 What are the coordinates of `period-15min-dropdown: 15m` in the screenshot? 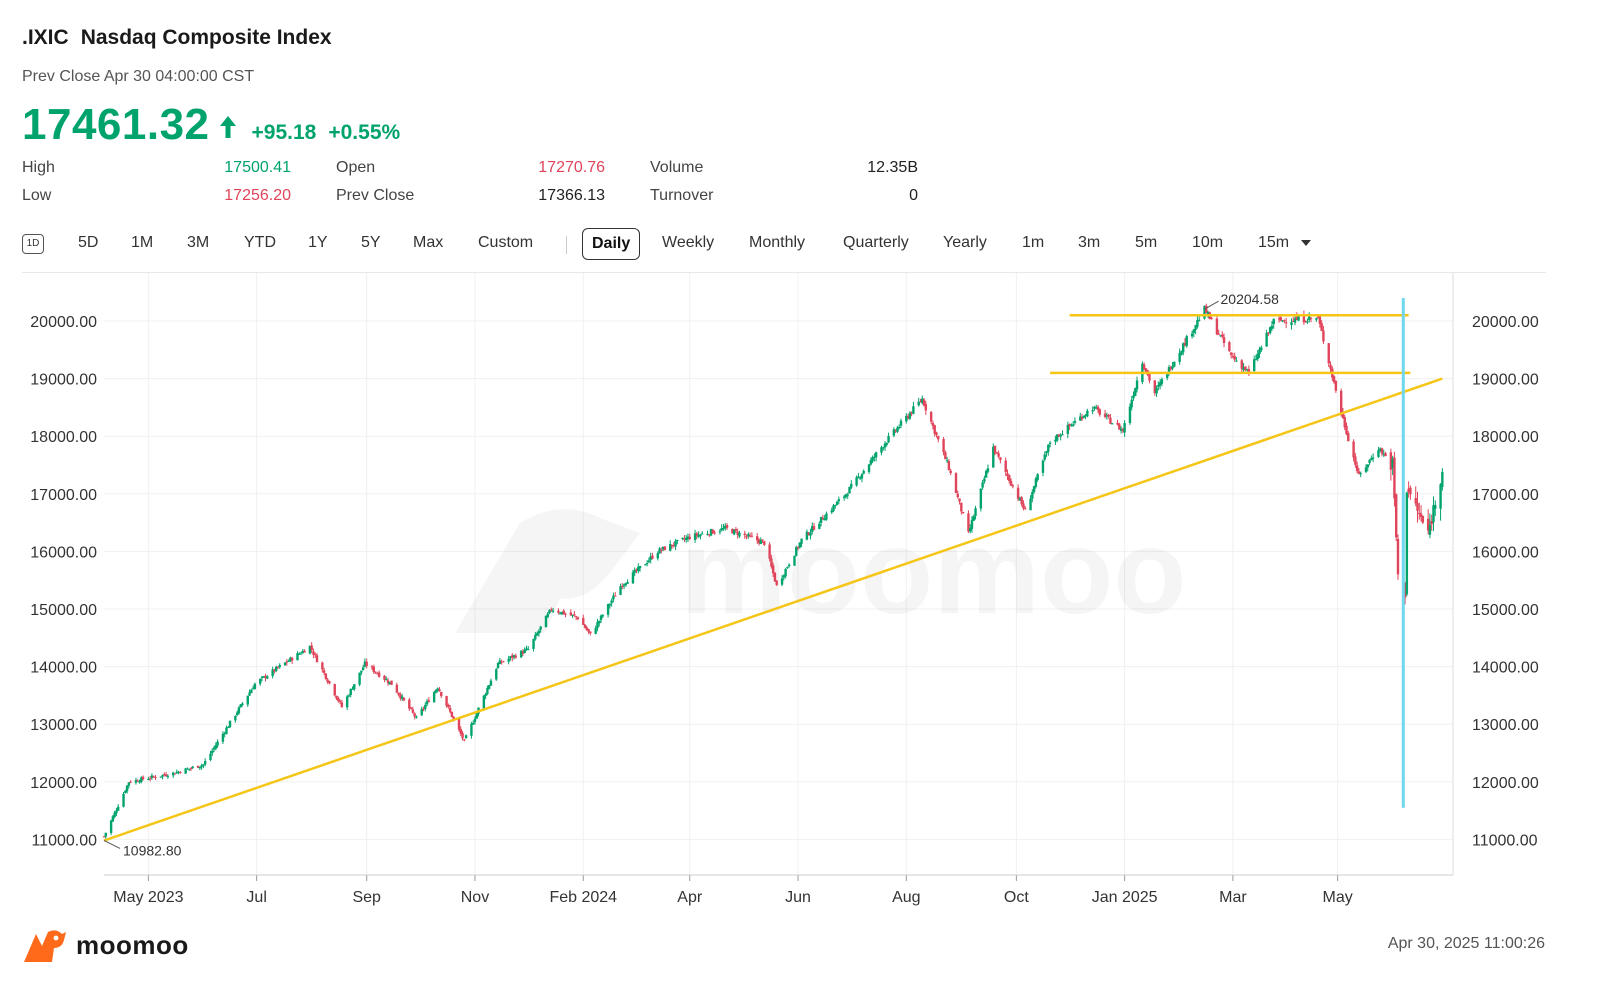 It's located at (1285, 243).